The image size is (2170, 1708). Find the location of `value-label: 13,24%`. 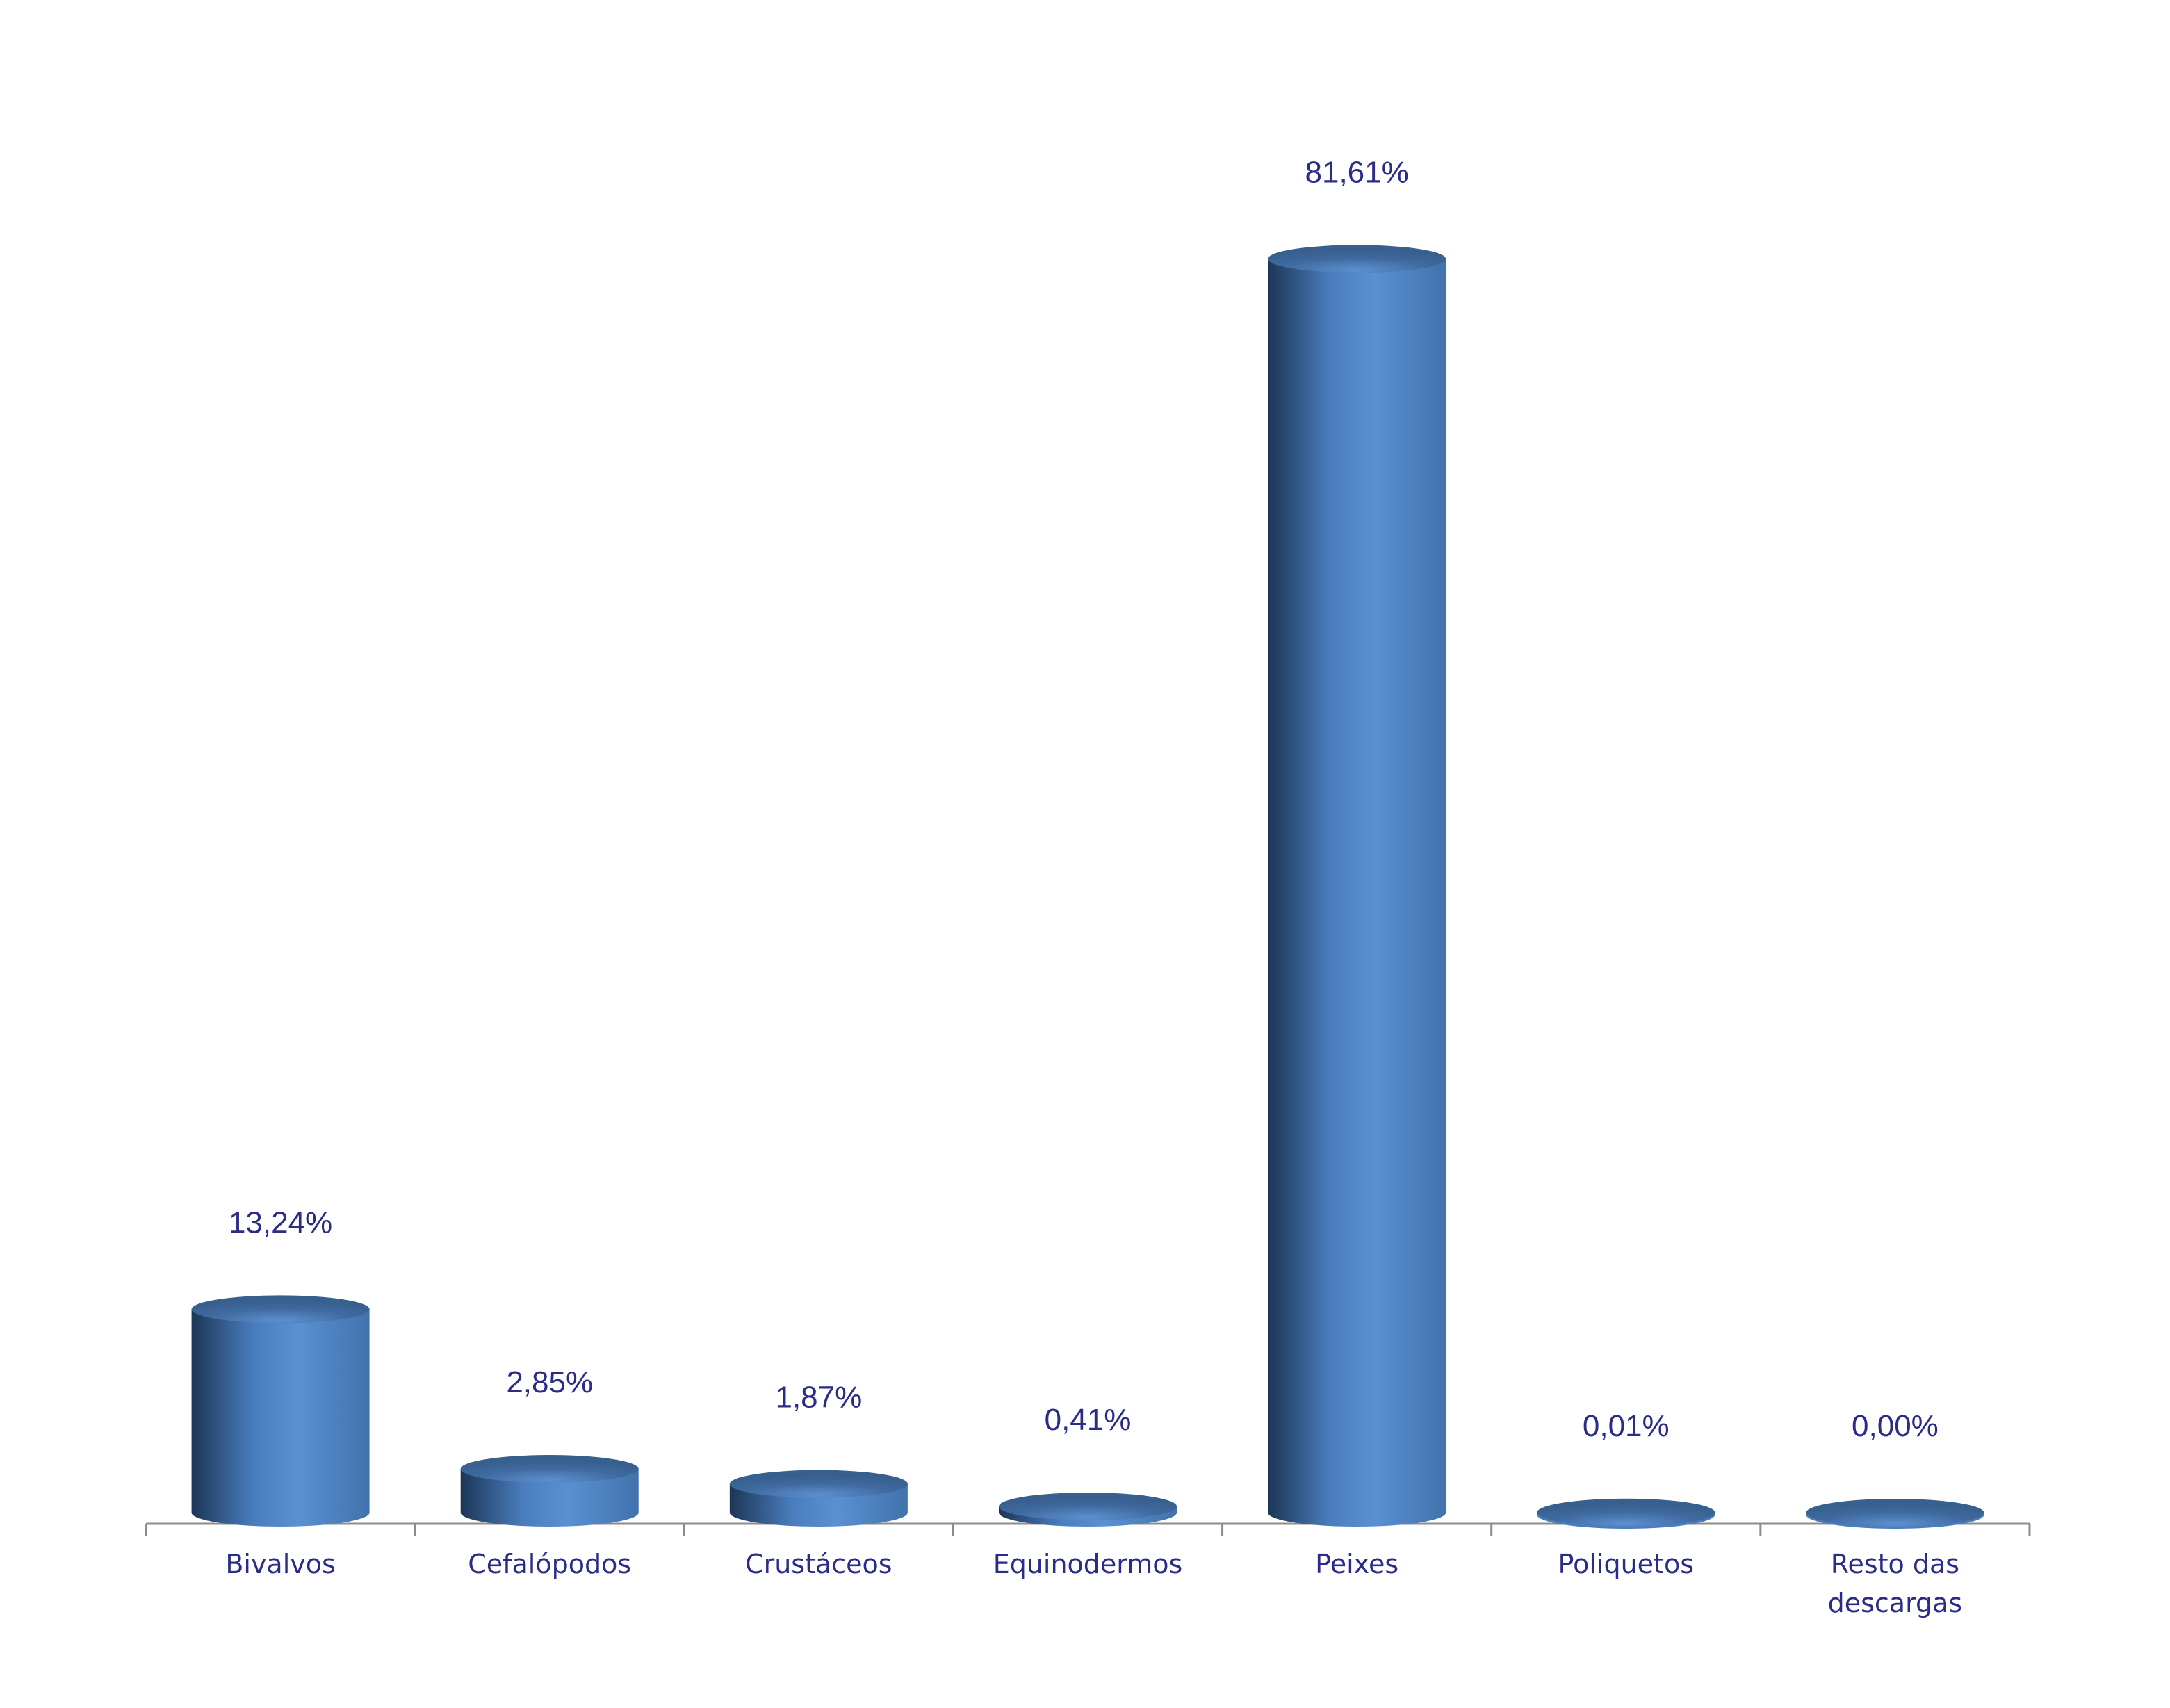

value-label: 13,24% is located at coordinates (280, 1222).